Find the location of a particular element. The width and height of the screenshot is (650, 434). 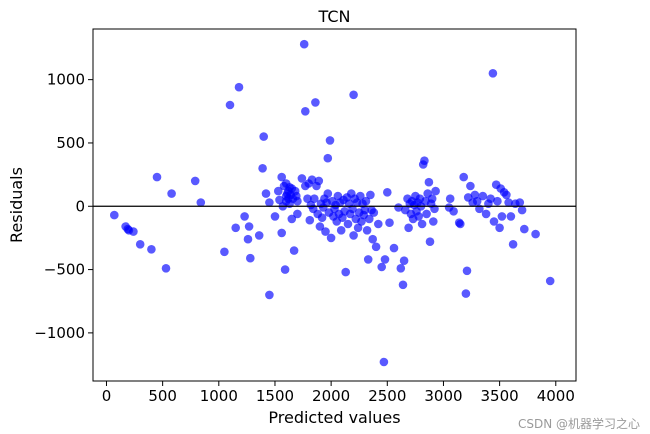

y-tick-label: 500 is located at coordinates (70, 143).